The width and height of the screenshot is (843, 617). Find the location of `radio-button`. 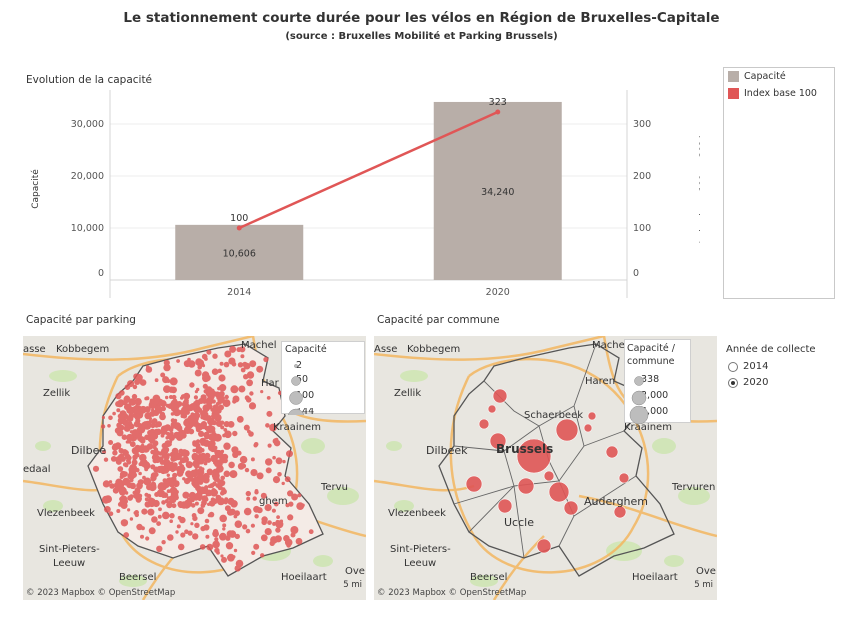

radio-button is located at coordinates (733, 366).